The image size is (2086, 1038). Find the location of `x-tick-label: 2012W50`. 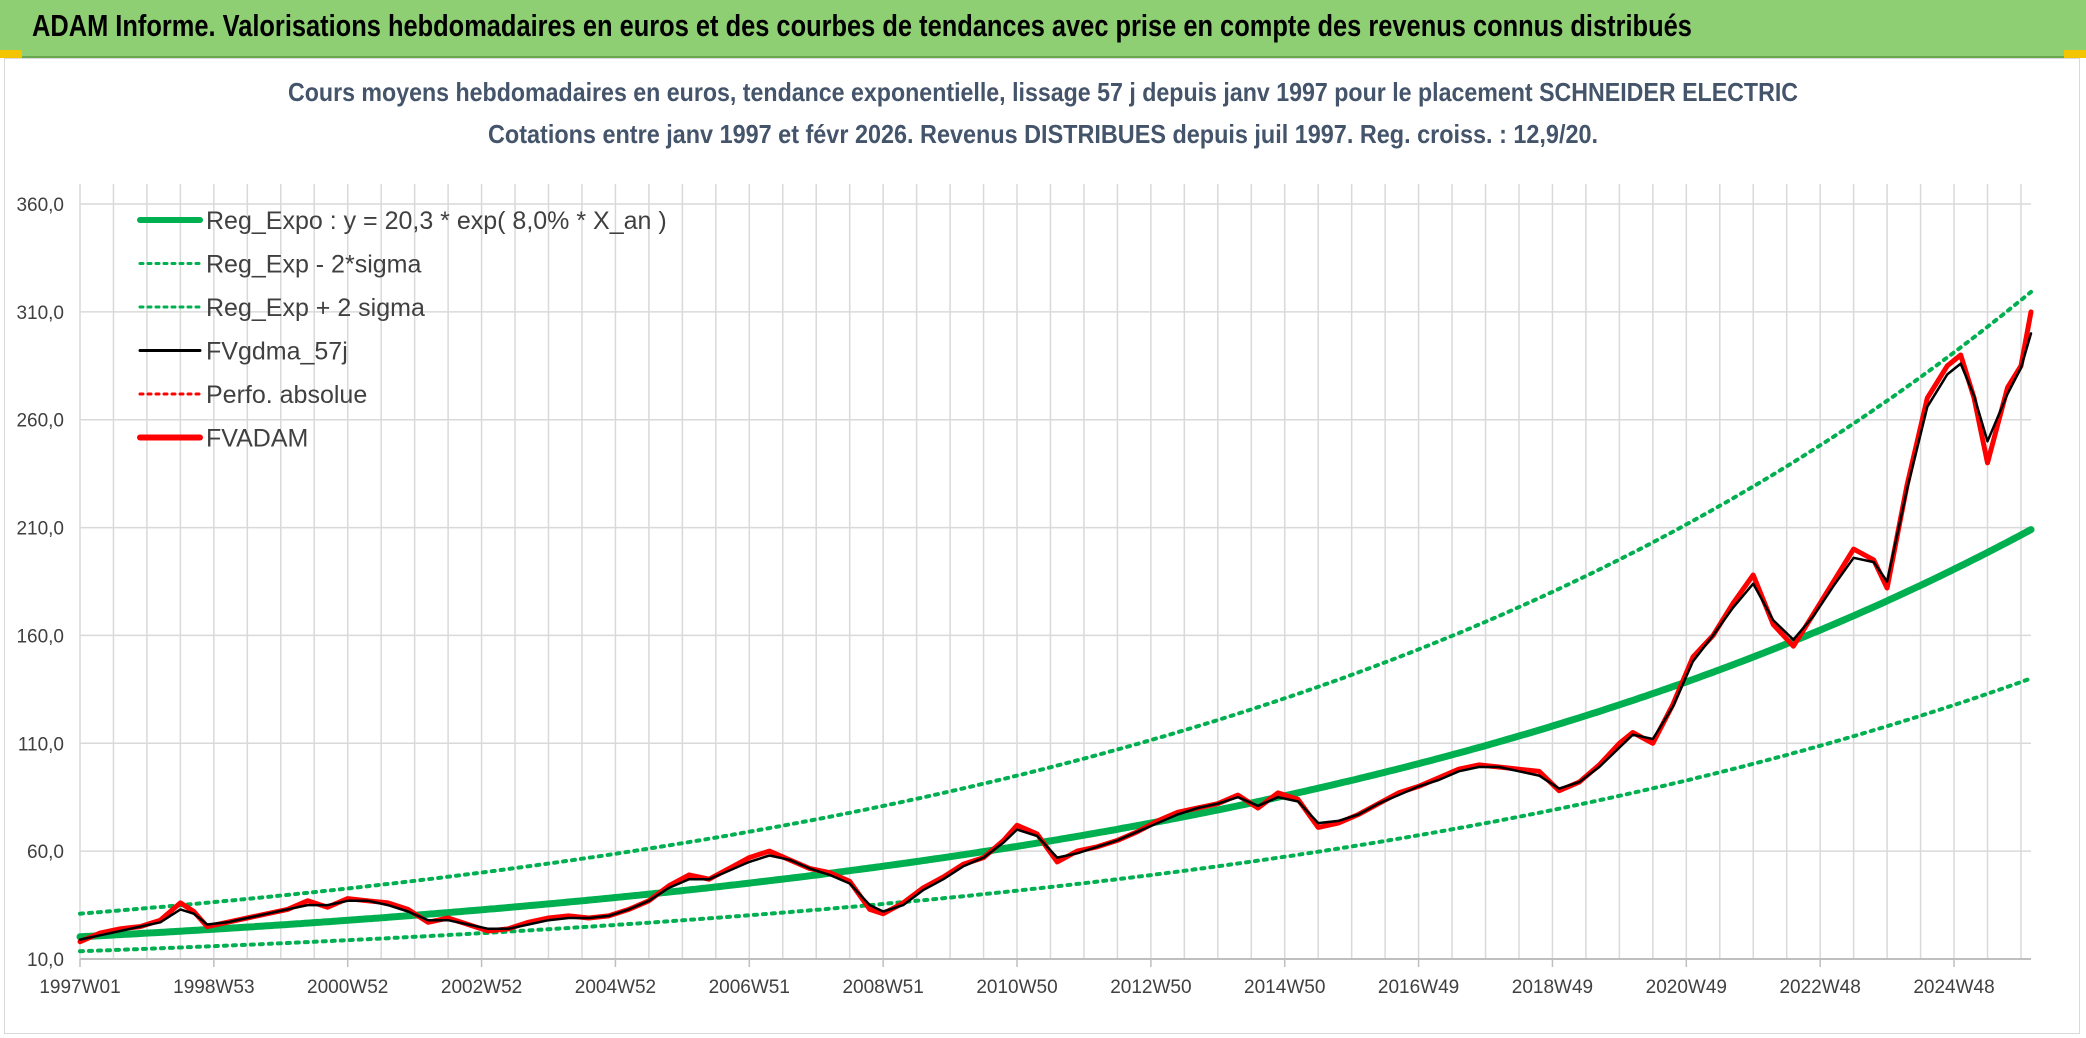

x-tick-label: 2012W50 is located at coordinates (1150, 987).